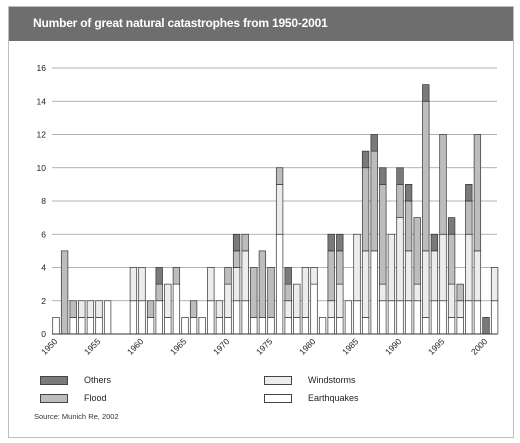  Describe the element at coordinates (42, 135) in the screenshot. I see `y-tick-label: 12` at that location.